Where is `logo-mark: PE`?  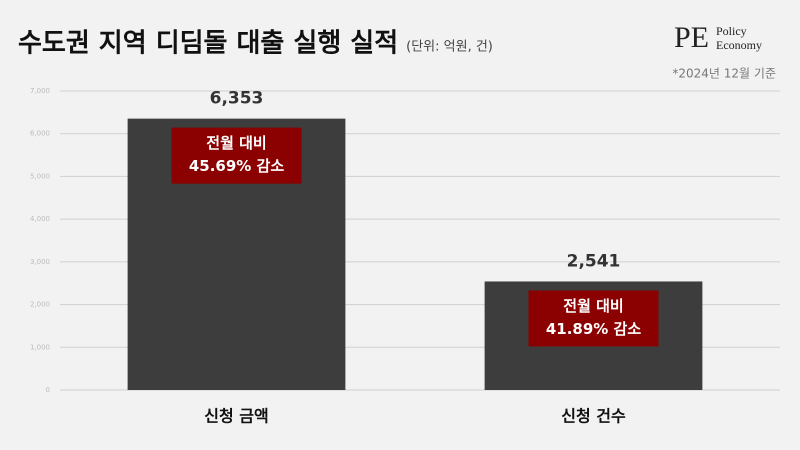 logo-mark: PE is located at coordinates (691, 37).